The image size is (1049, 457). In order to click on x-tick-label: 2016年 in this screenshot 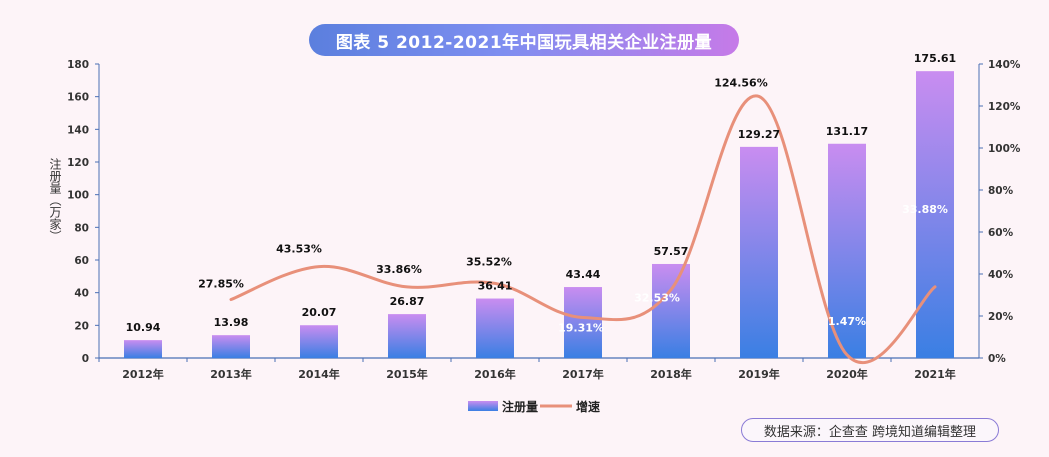, I will do `click(495, 374)`.